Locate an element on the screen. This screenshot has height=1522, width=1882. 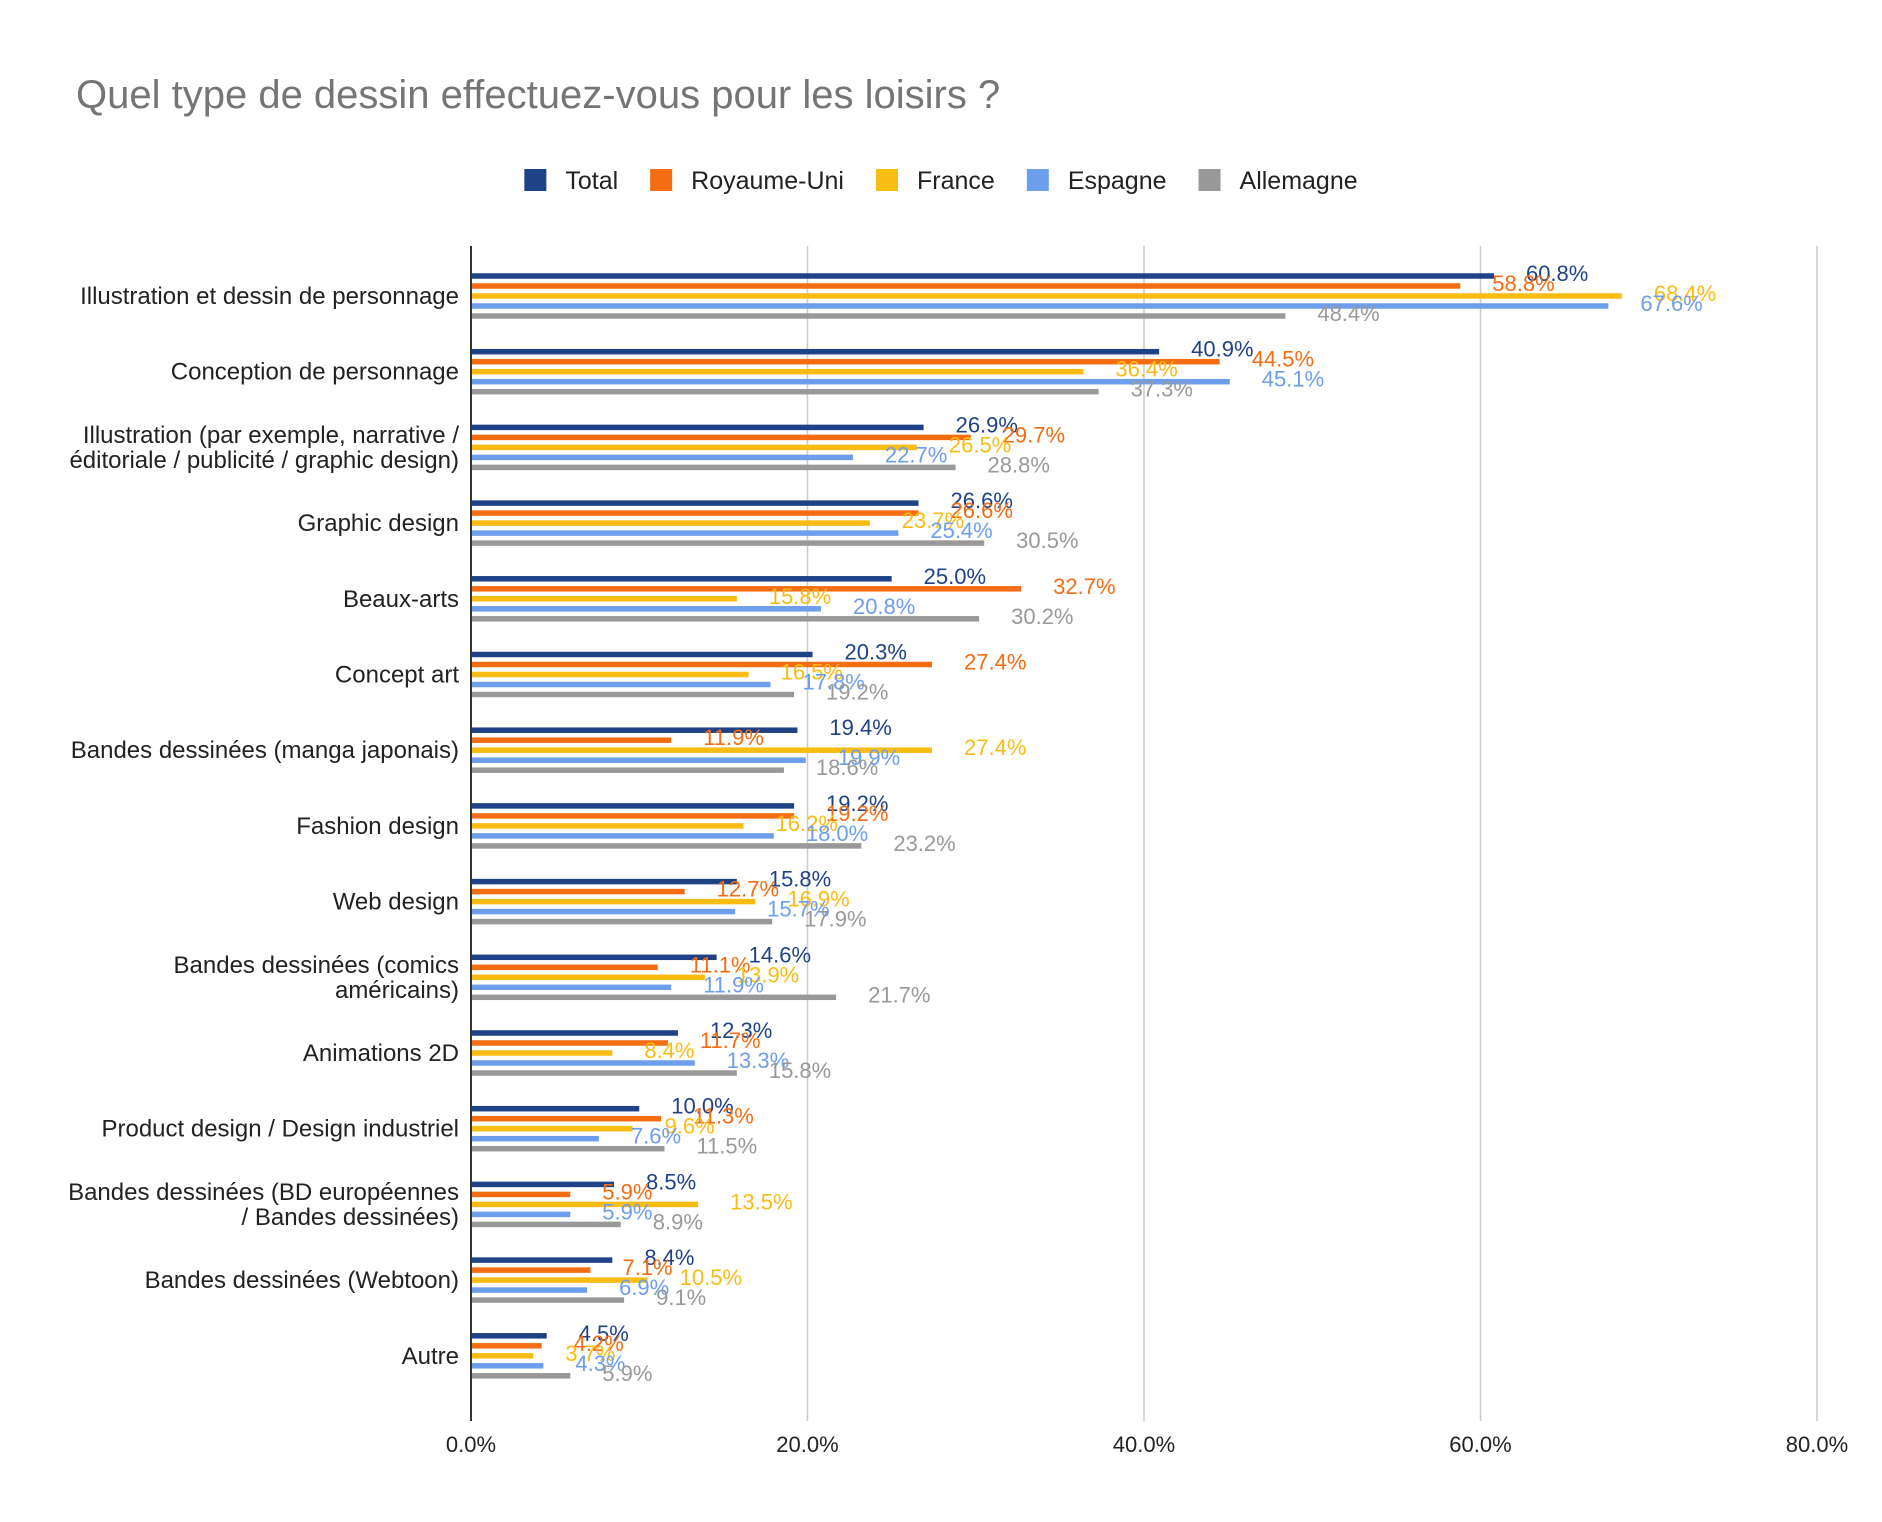
data-label: 26.5% is located at coordinates (980, 444).